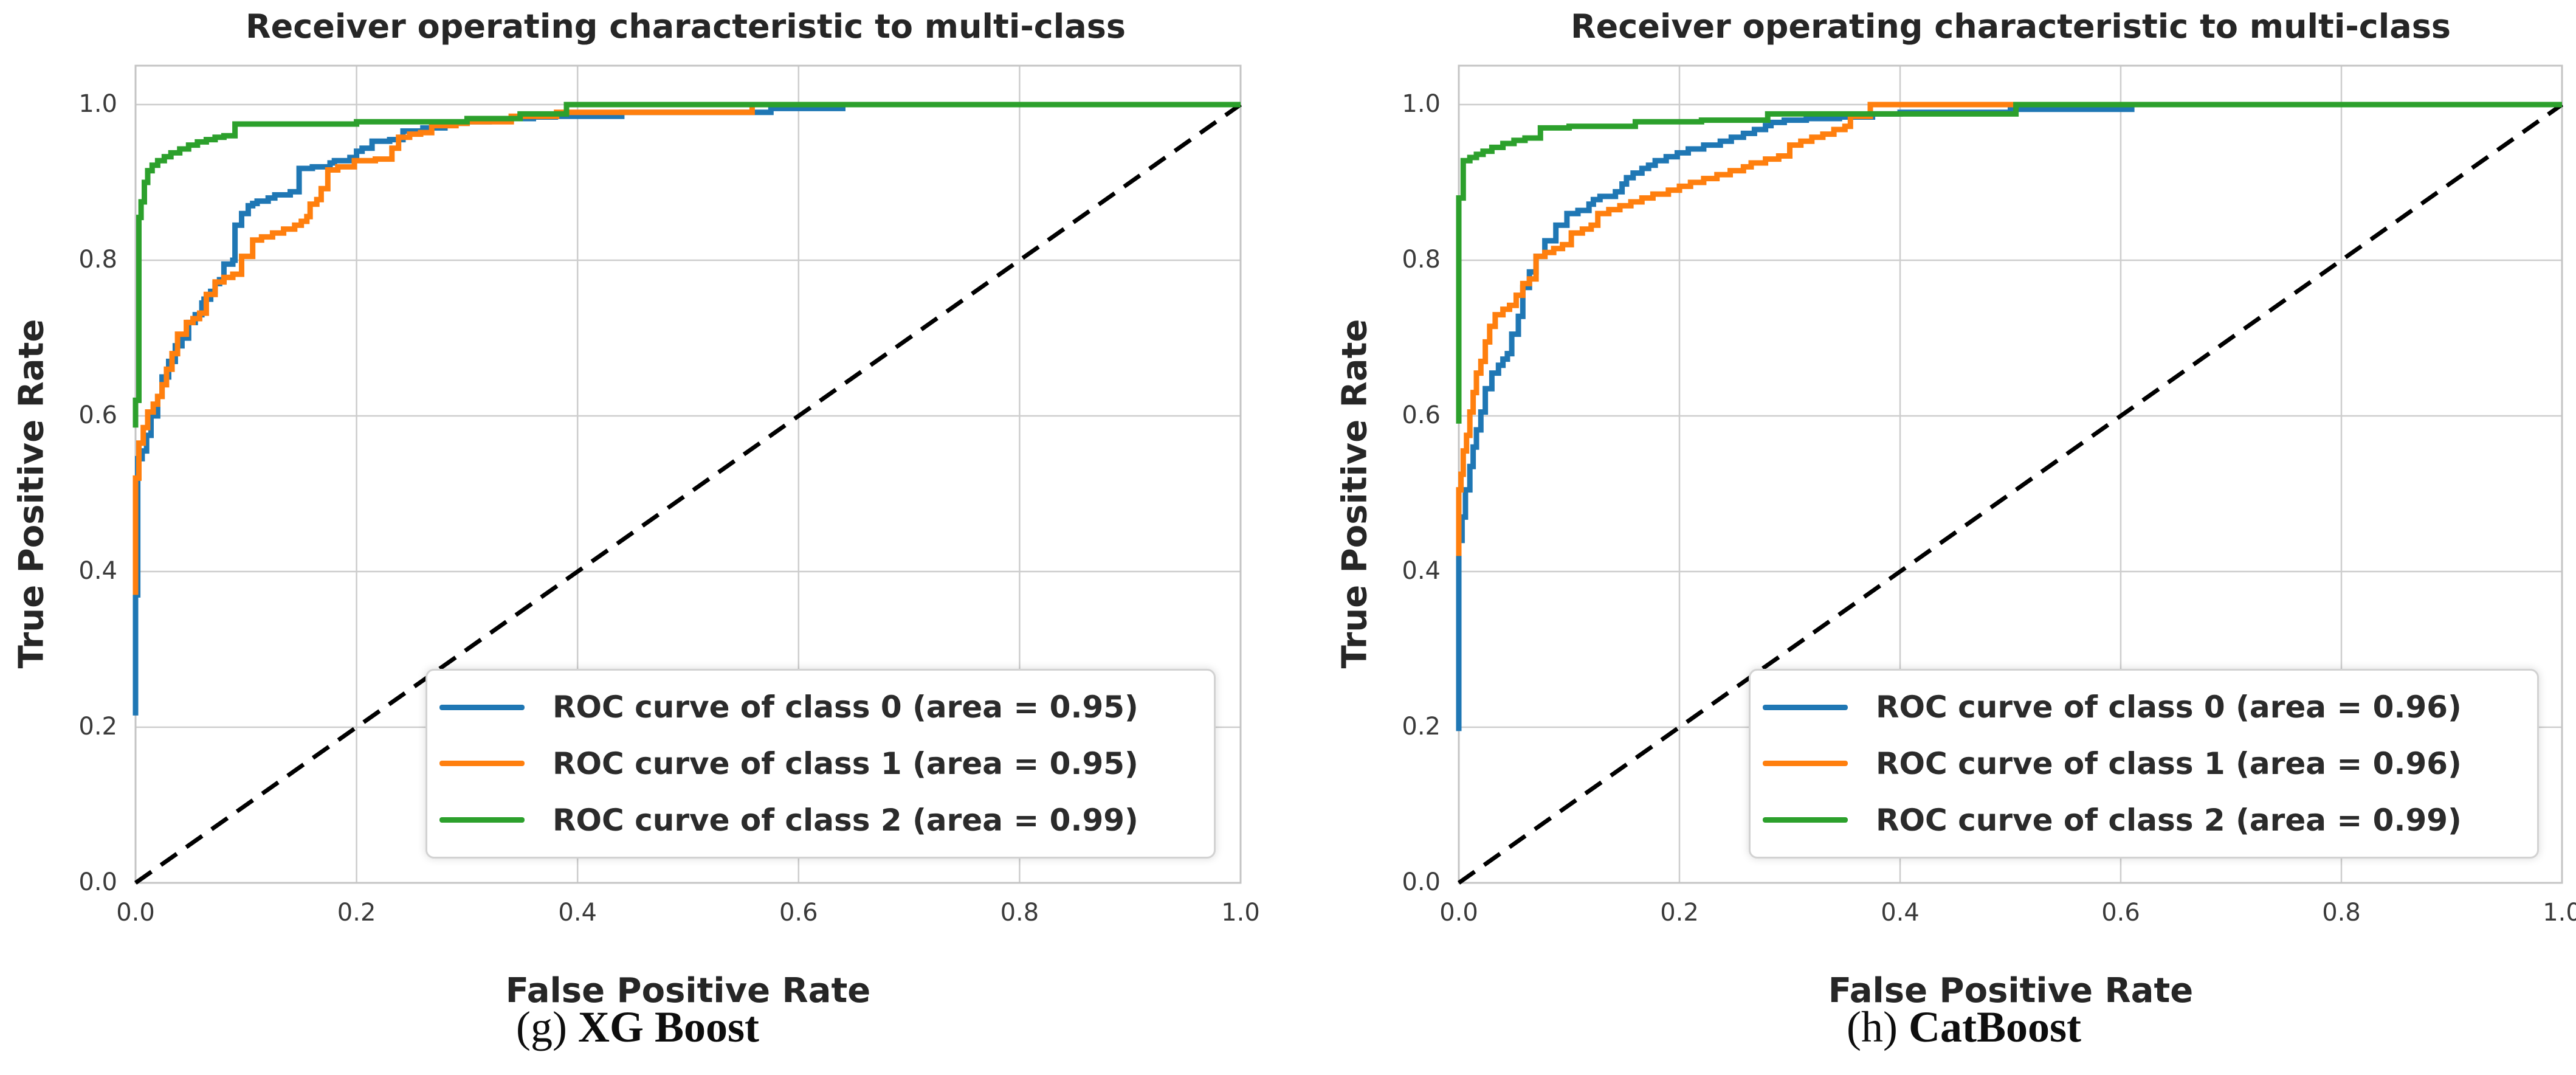 Image resolution: width=2576 pixels, height=1075 pixels. I want to click on legend-label: ROC curve of class 1 (area = 0.95), so click(845, 763).